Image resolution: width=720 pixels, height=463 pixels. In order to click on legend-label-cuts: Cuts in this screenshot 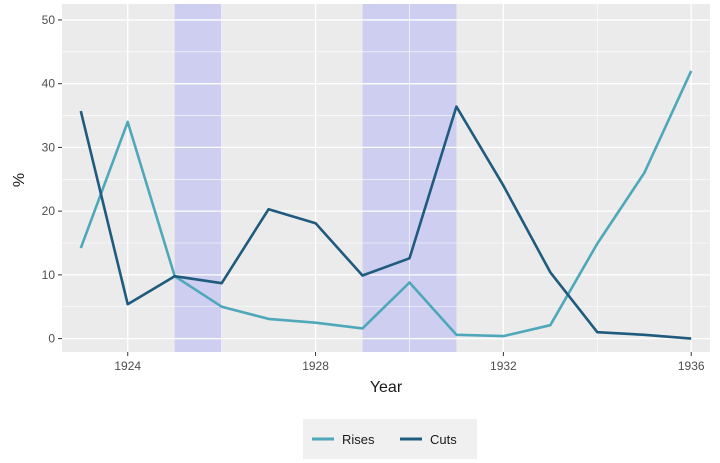, I will do `click(443, 439)`.